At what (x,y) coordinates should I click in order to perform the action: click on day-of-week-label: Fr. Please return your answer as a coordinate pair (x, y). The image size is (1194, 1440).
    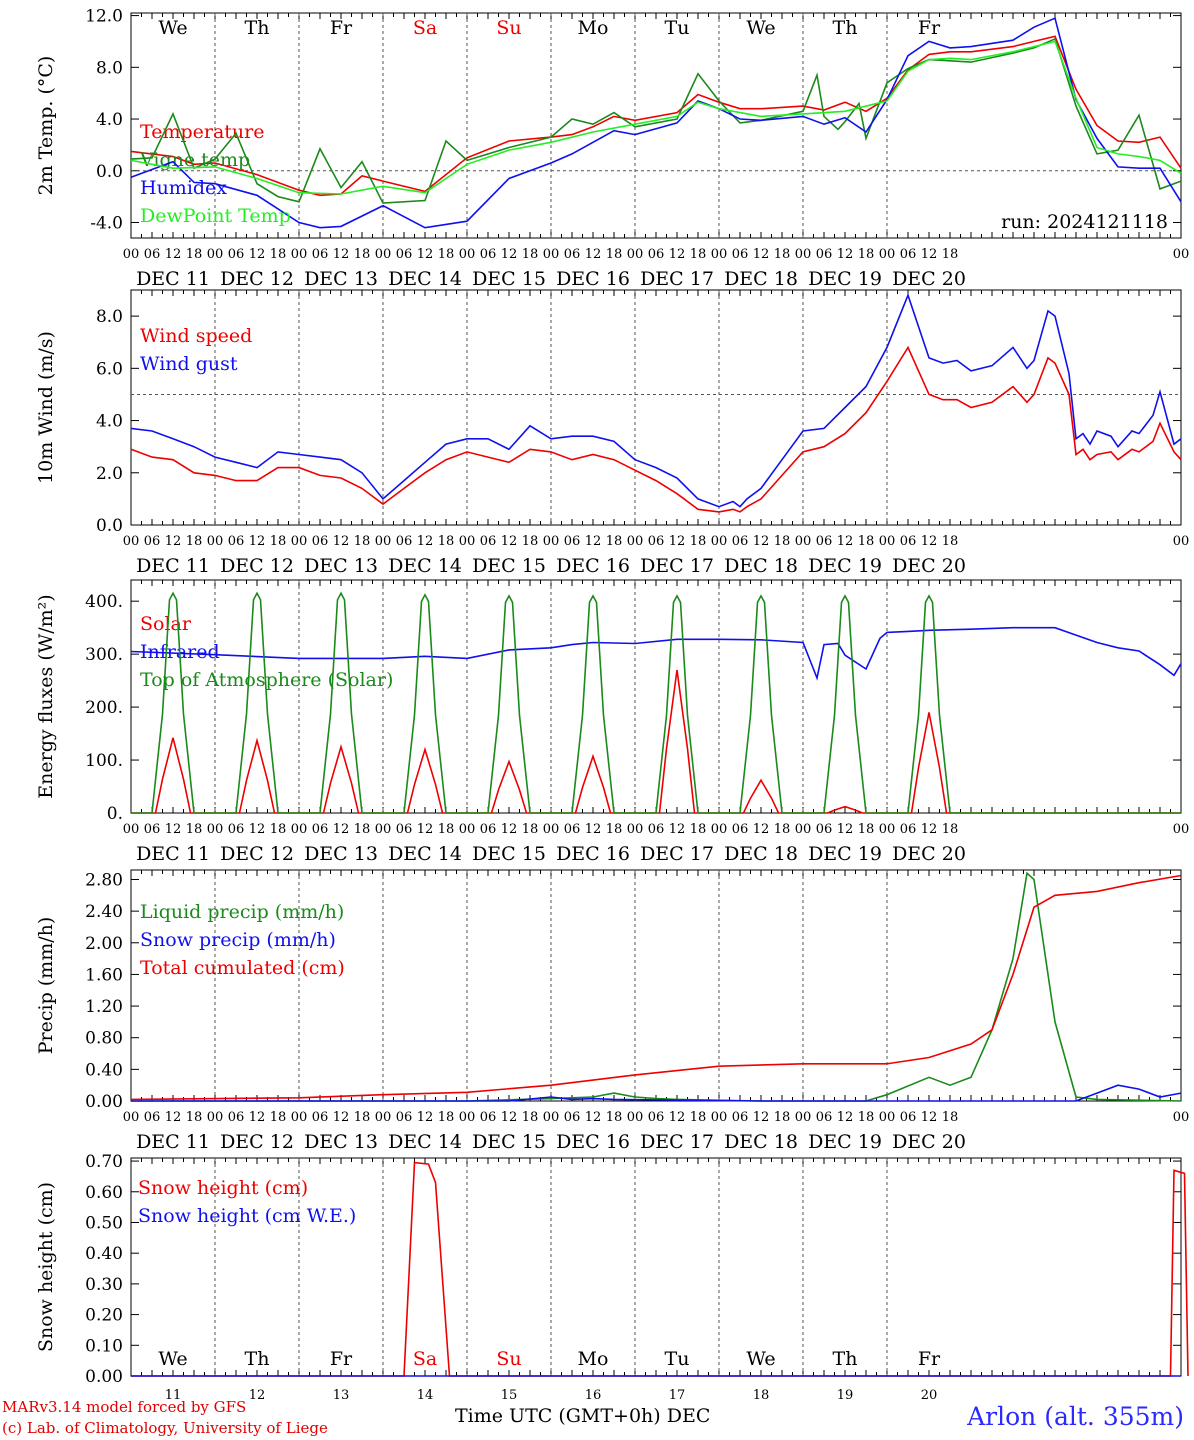
    Looking at the image, I should click on (929, 1359).